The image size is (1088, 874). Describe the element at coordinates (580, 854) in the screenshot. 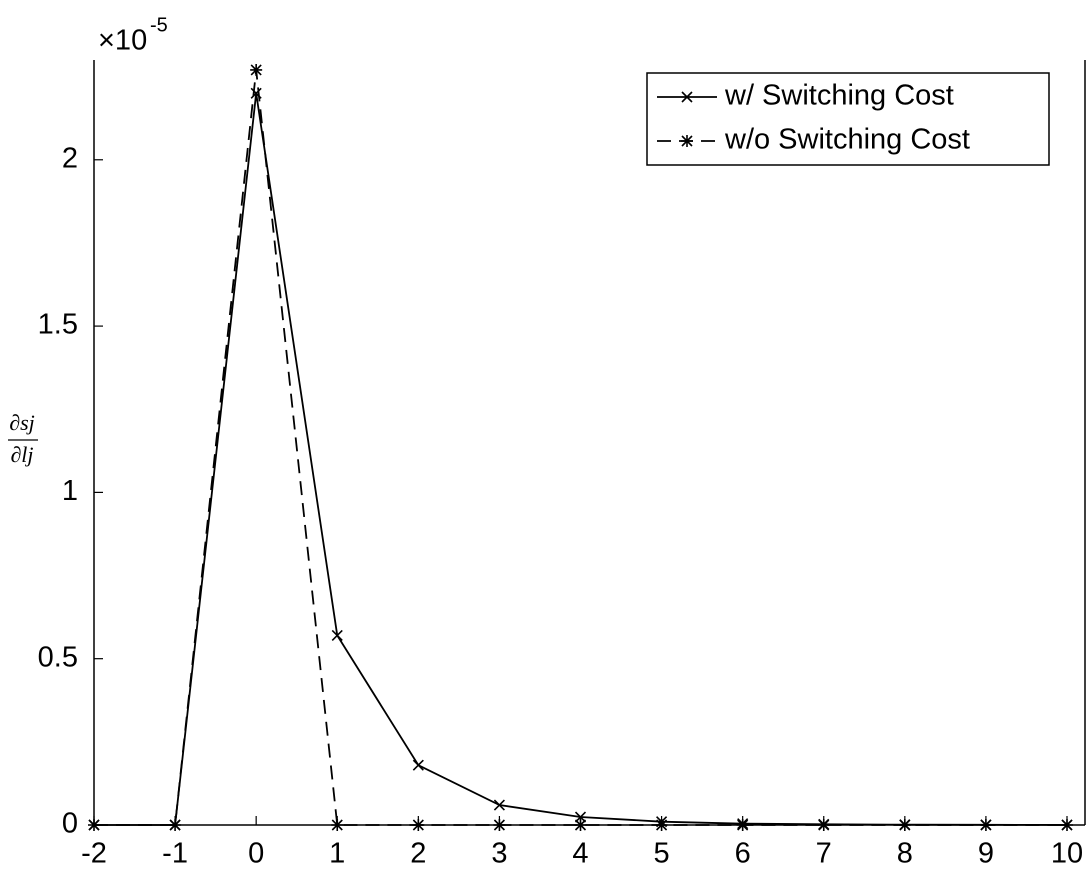

I see `x-tick-label: 4` at that location.